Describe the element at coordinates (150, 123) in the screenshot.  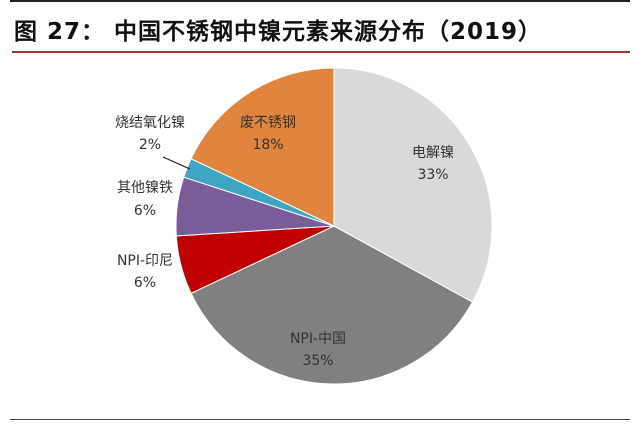
I see `slice-name-label: 烧结氧化镍` at that location.